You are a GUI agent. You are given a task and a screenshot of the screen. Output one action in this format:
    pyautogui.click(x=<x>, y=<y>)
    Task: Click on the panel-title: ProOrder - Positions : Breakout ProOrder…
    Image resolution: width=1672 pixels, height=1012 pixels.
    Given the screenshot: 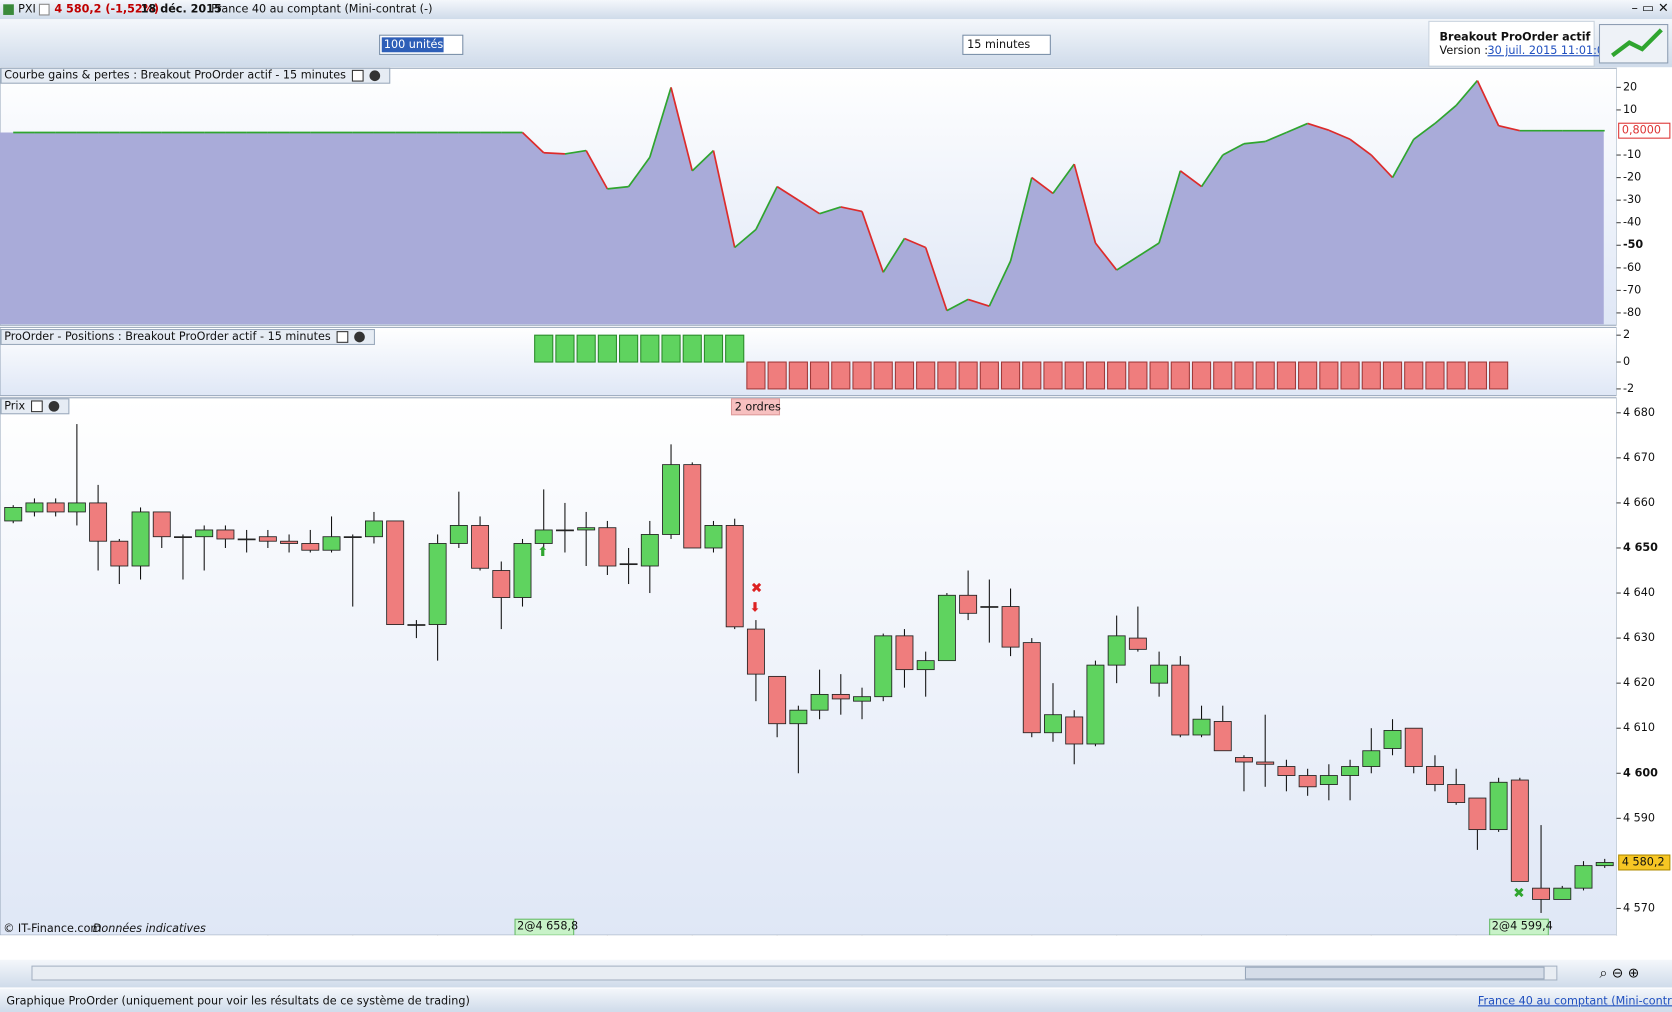 What is the action you would take?
    pyautogui.click(x=167, y=336)
    